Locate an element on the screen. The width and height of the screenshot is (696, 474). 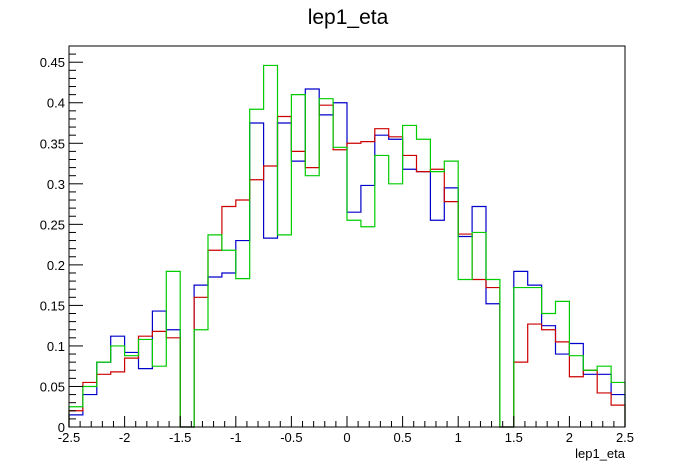
y-tick-label: 0.1 is located at coordinates (56, 346).